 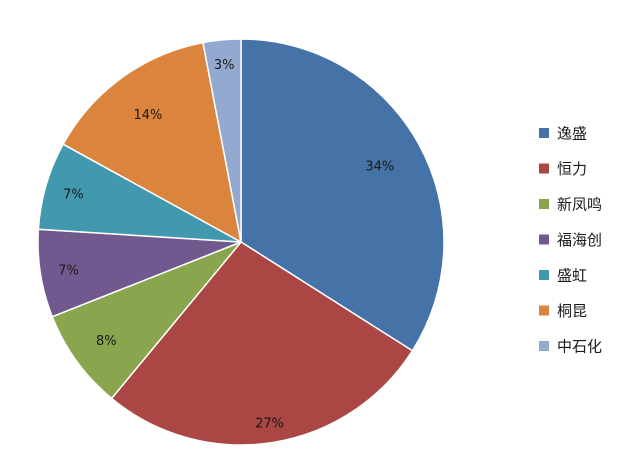 What do you see at coordinates (379, 167) in the screenshot?
I see `slice-value-label: 34%` at bounding box center [379, 167].